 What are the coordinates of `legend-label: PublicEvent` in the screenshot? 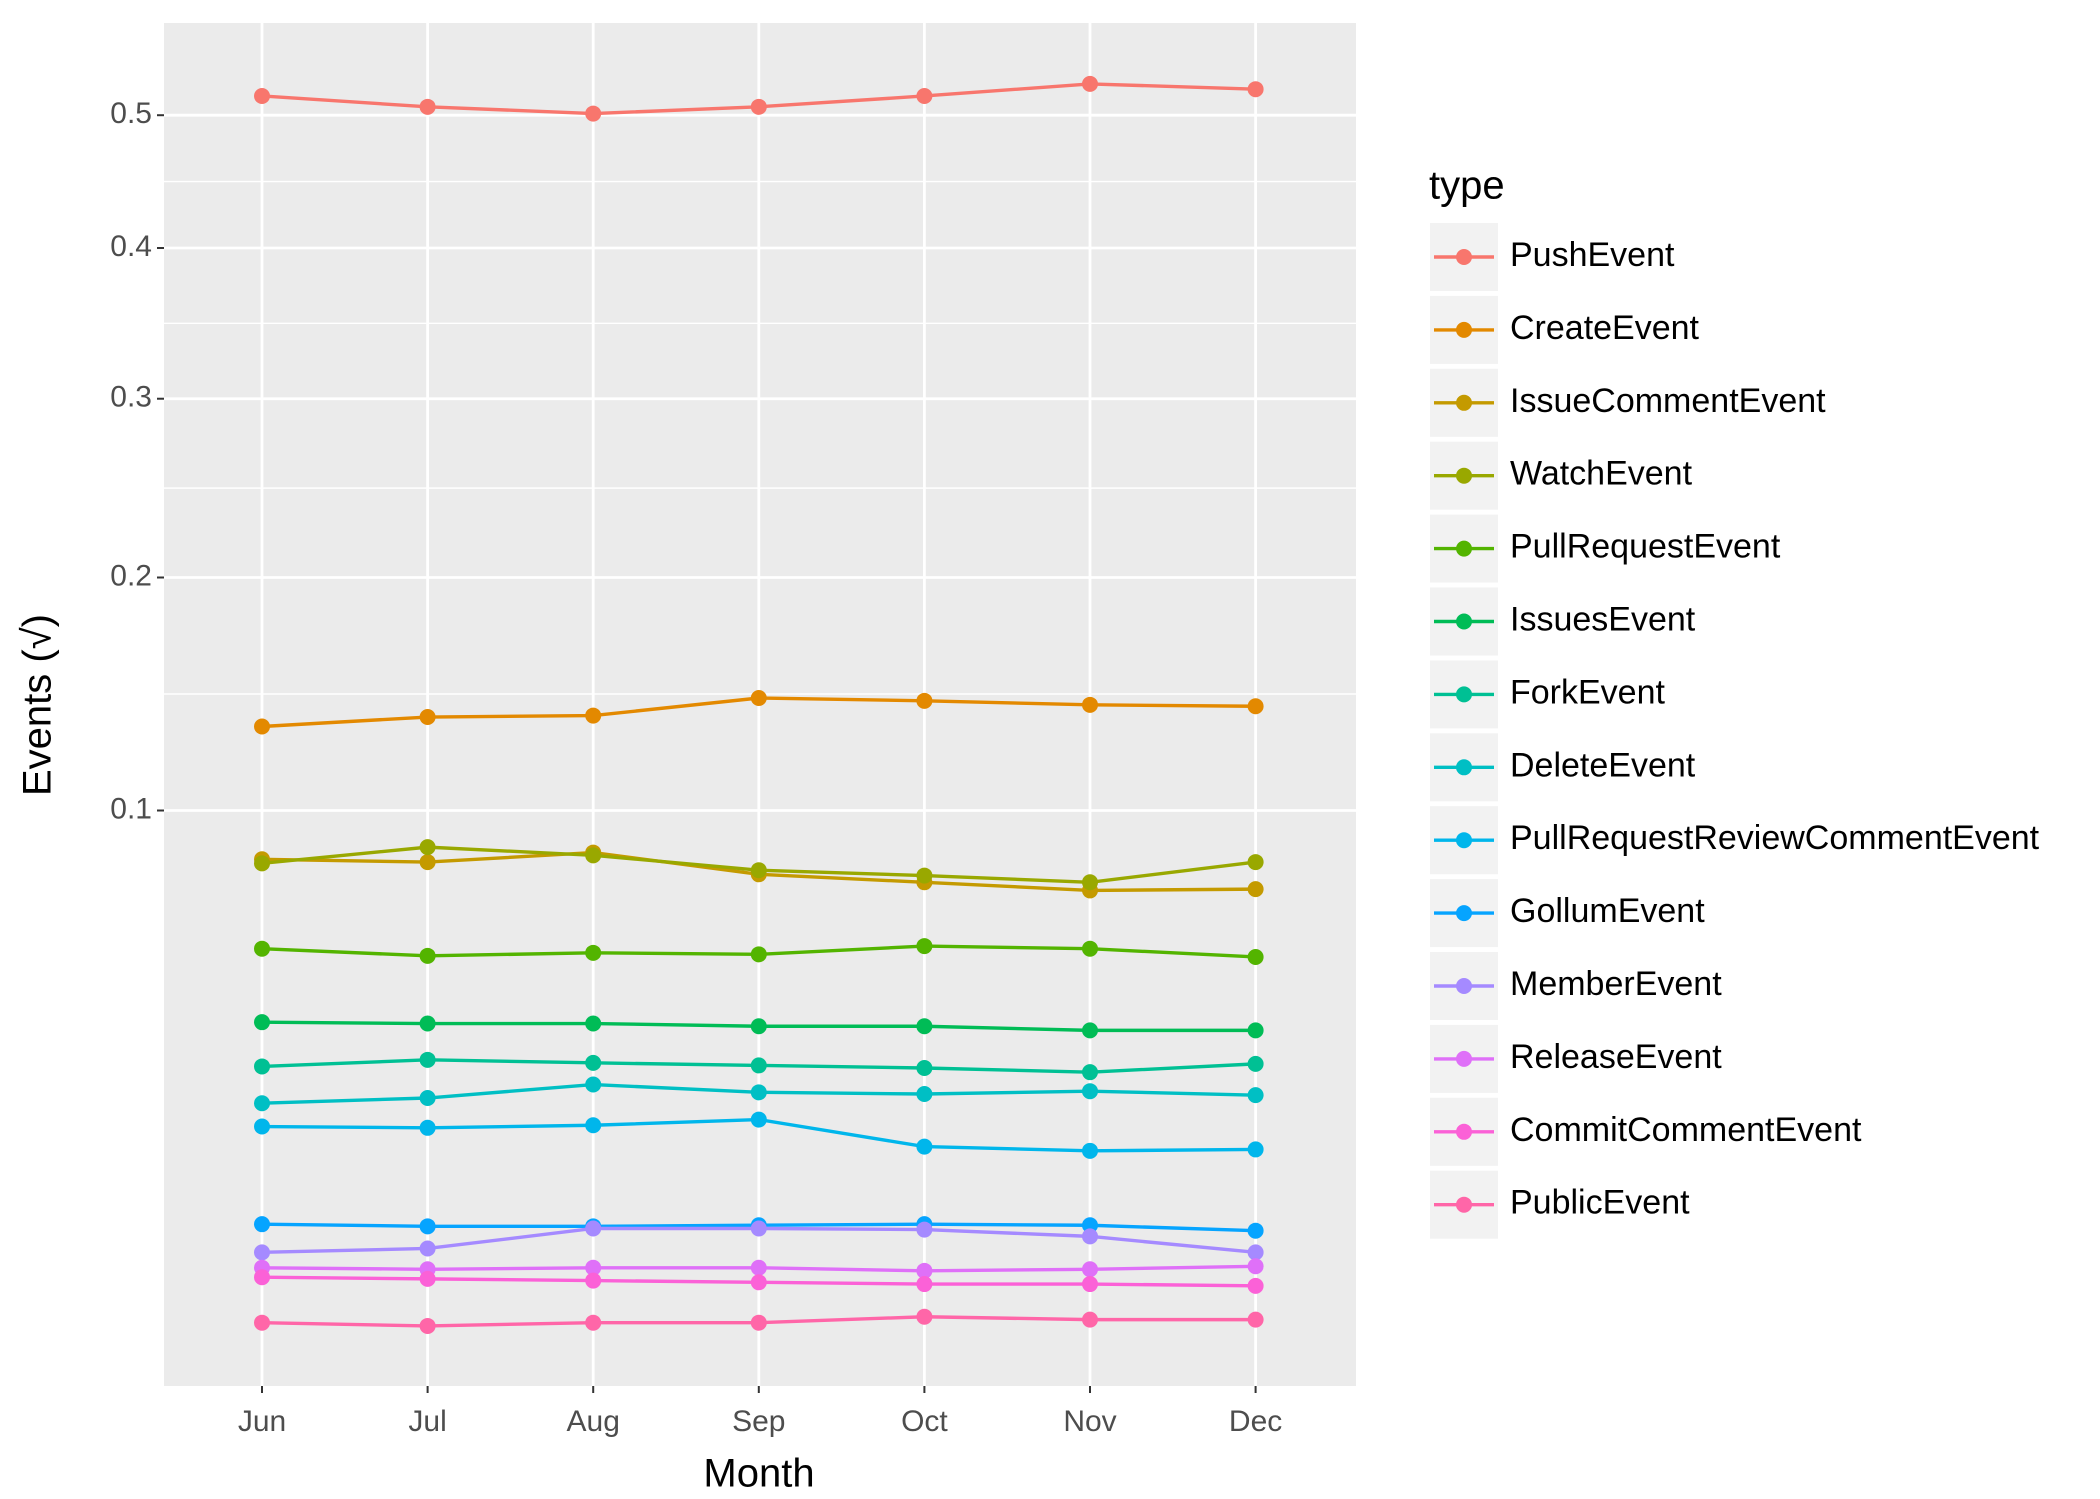 It's located at (1600, 1203).